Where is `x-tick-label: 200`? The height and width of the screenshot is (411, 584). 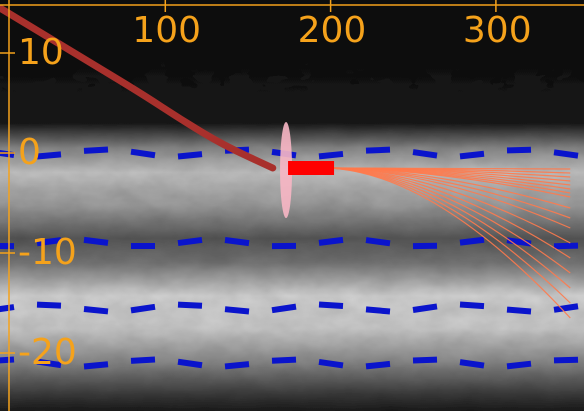 x-tick-label: 200 is located at coordinates (332, 30).